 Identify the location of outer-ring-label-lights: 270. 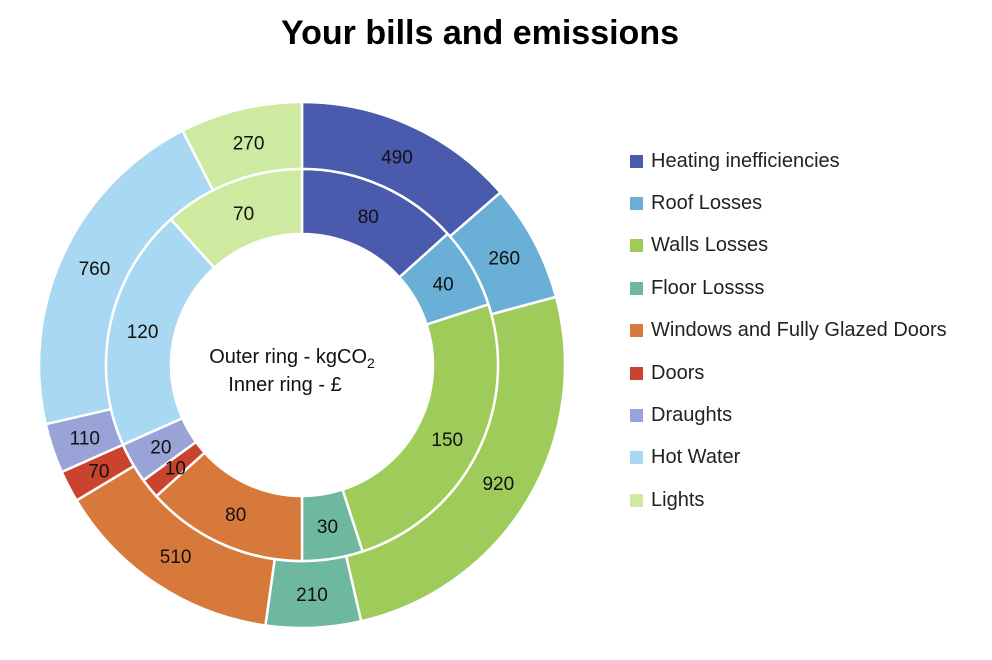
(249, 143).